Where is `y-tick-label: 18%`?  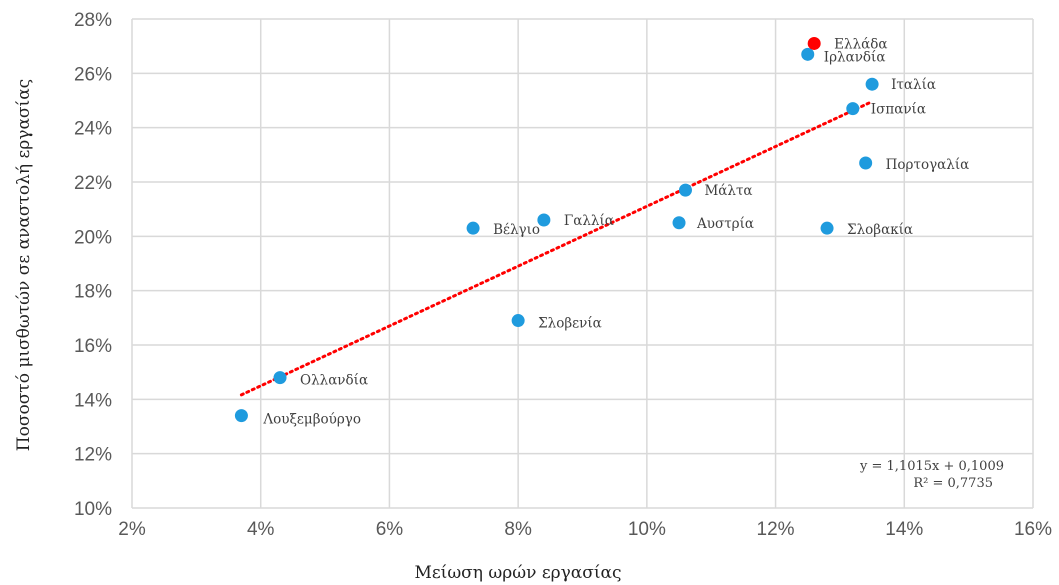 y-tick-label: 18% is located at coordinates (93, 292).